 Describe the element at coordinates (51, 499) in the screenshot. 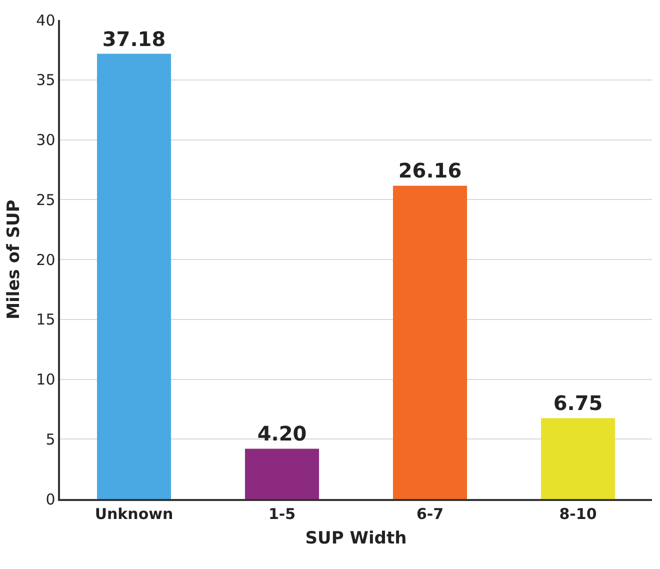

I see `y-tick-label: 0` at that location.